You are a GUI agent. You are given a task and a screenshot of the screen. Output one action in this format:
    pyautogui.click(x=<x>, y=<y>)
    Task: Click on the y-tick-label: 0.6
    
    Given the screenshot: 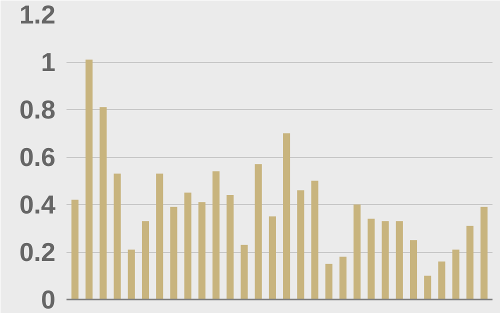 What is the action you would take?
    pyautogui.click(x=37, y=157)
    